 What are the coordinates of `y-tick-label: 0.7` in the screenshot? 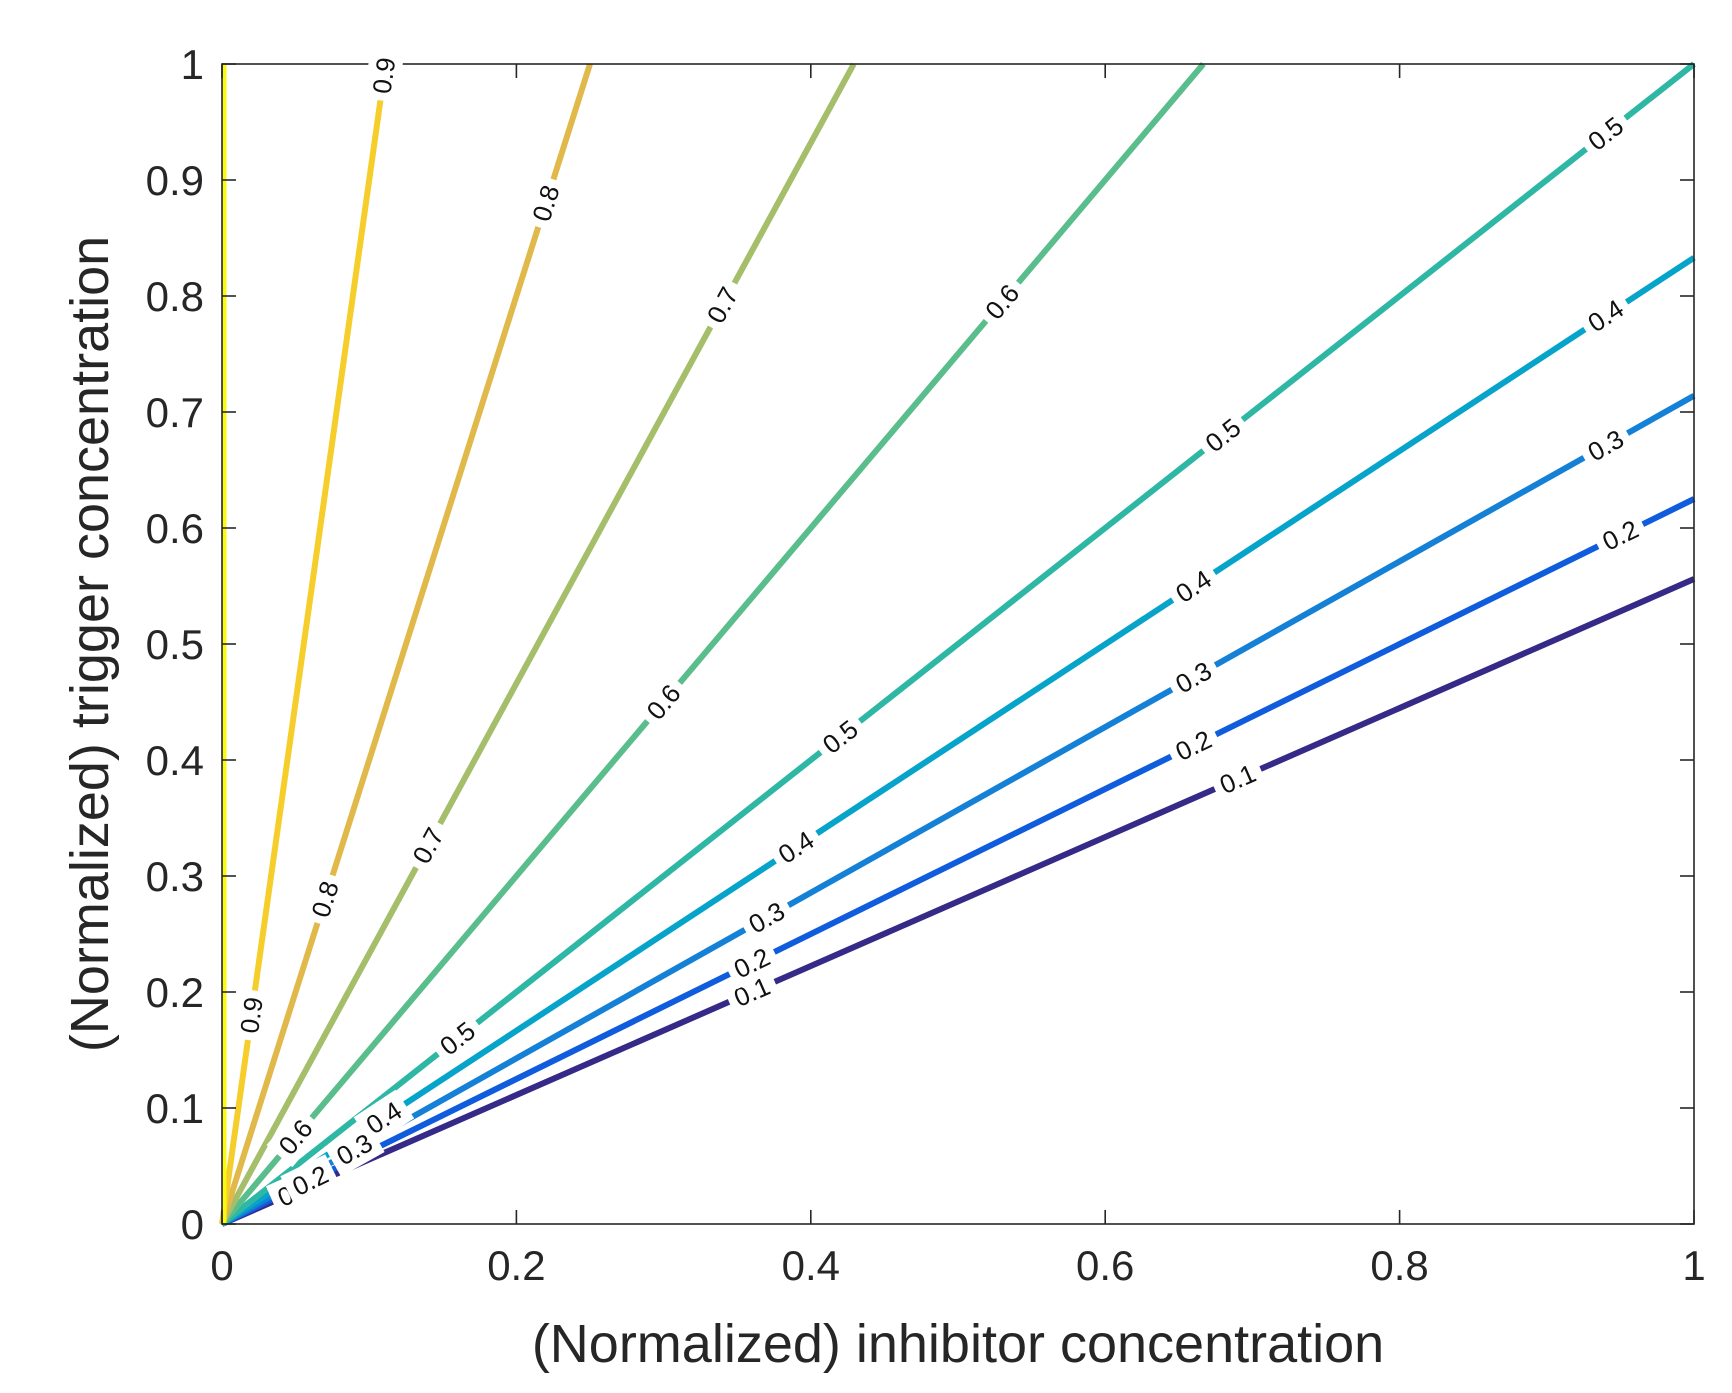 It's located at (175, 412).